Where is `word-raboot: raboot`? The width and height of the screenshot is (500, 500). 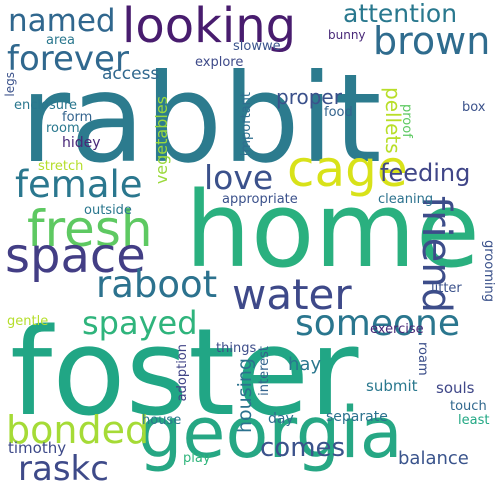
word-raboot: raboot is located at coordinates (157, 284).